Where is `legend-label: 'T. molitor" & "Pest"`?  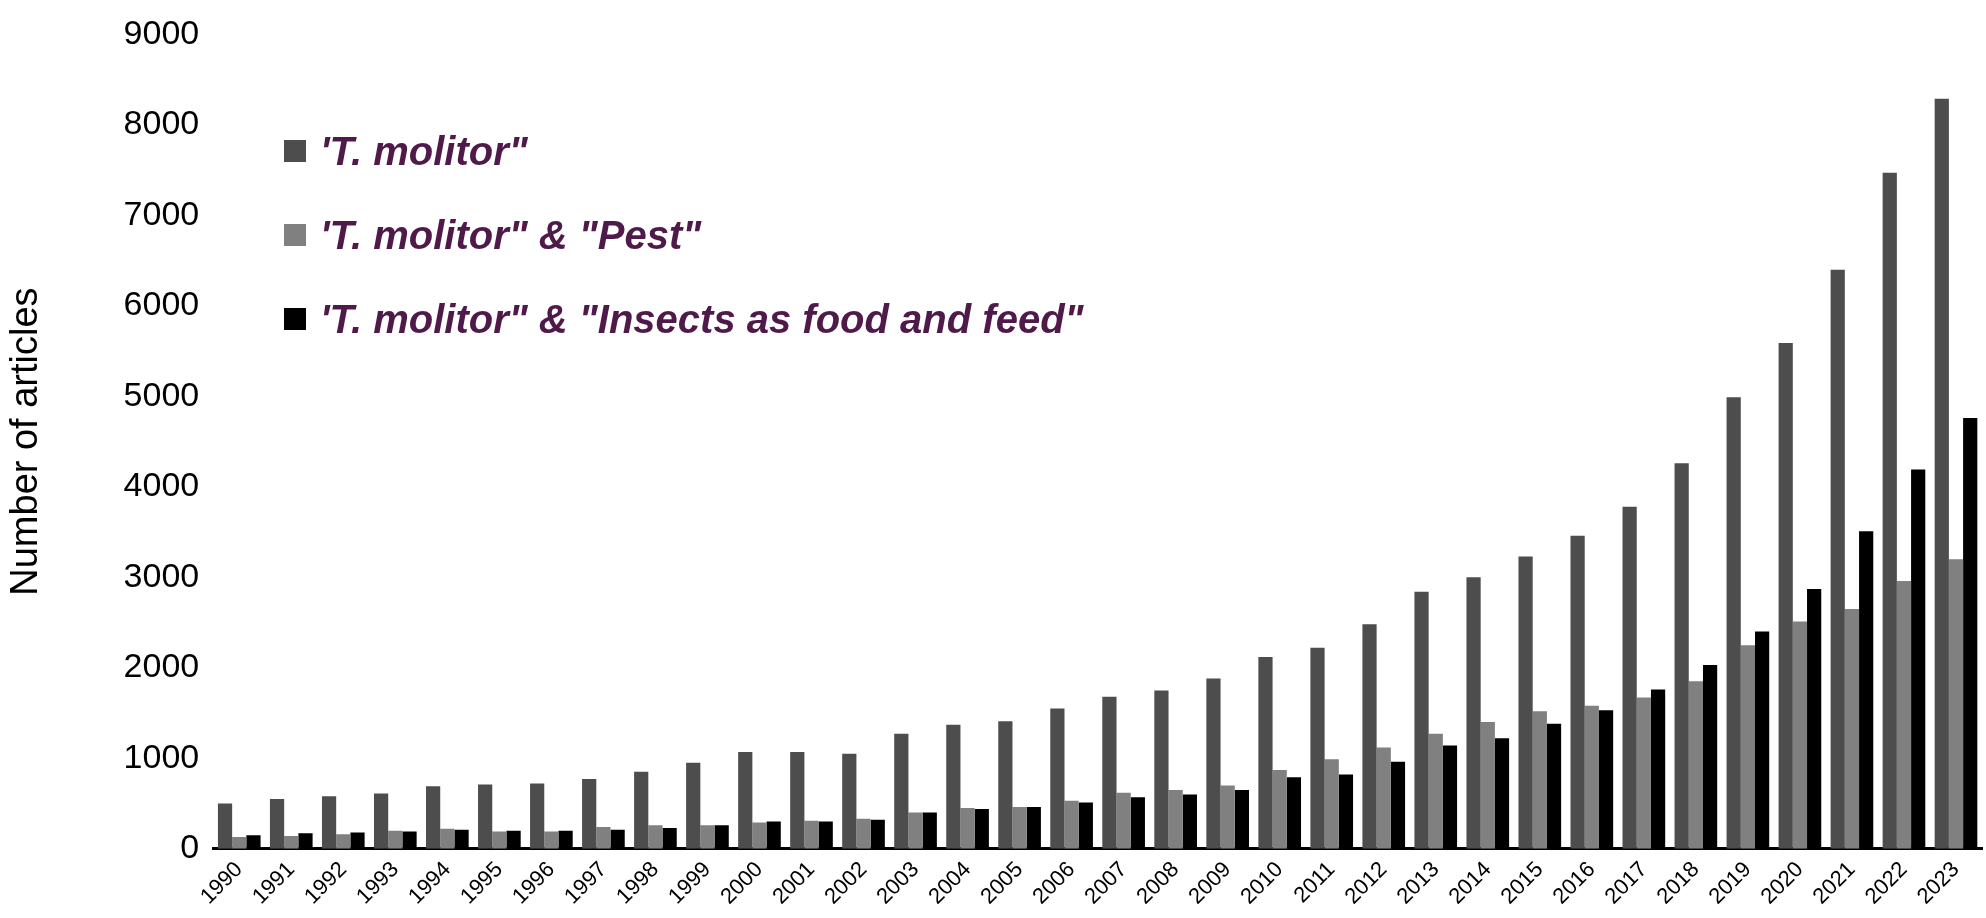 legend-label: 'T. molitor" & "Pest" is located at coordinates (511, 235).